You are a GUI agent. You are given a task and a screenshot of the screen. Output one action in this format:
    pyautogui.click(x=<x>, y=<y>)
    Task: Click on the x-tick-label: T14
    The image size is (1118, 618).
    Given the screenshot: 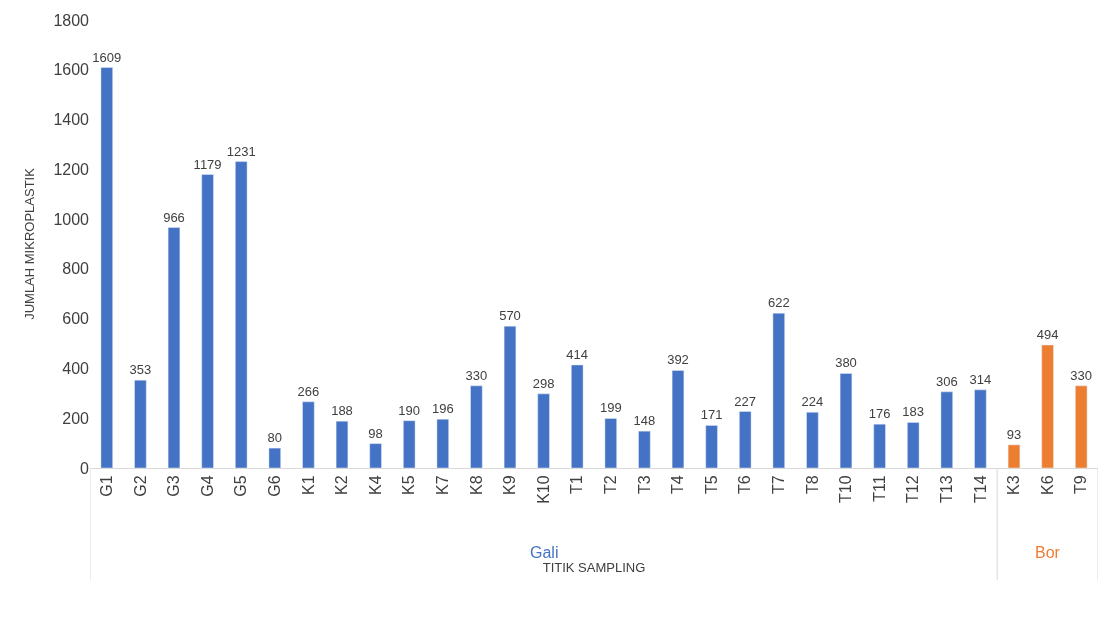 What is the action you would take?
    pyautogui.click(x=980, y=489)
    